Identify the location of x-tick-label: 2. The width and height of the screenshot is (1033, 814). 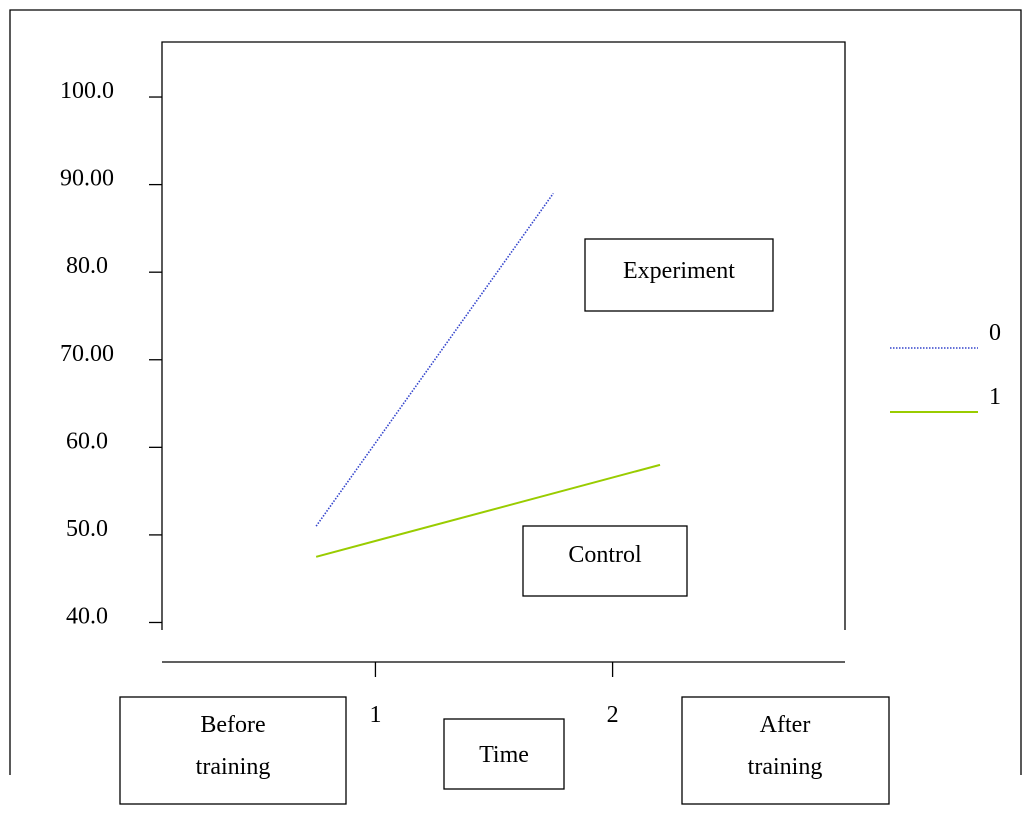
(613, 715).